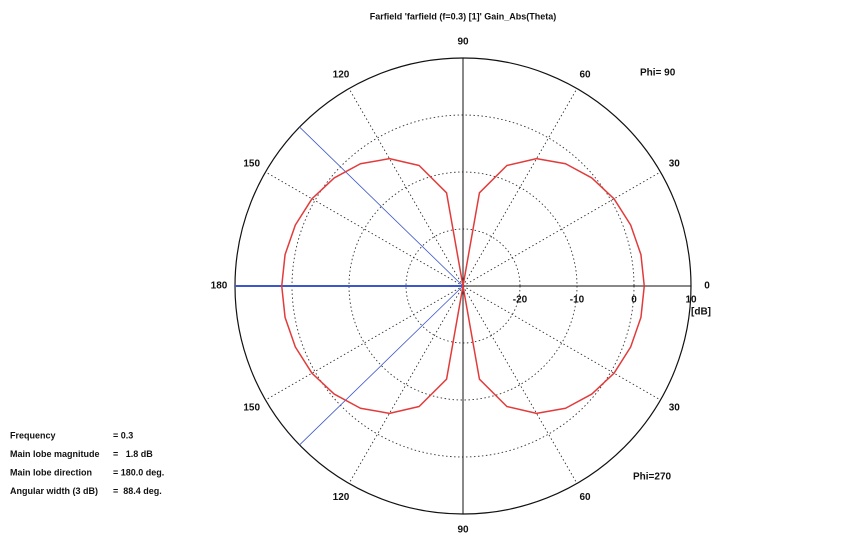  I want to click on phi-label: Phi= 90, so click(658, 73).